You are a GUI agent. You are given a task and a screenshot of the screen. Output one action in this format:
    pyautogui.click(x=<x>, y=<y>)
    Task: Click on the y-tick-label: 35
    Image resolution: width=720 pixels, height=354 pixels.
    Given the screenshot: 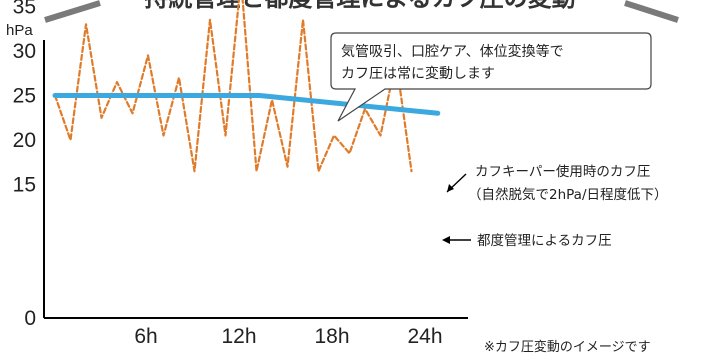 What is the action you would take?
    pyautogui.click(x=24, y=9)
    